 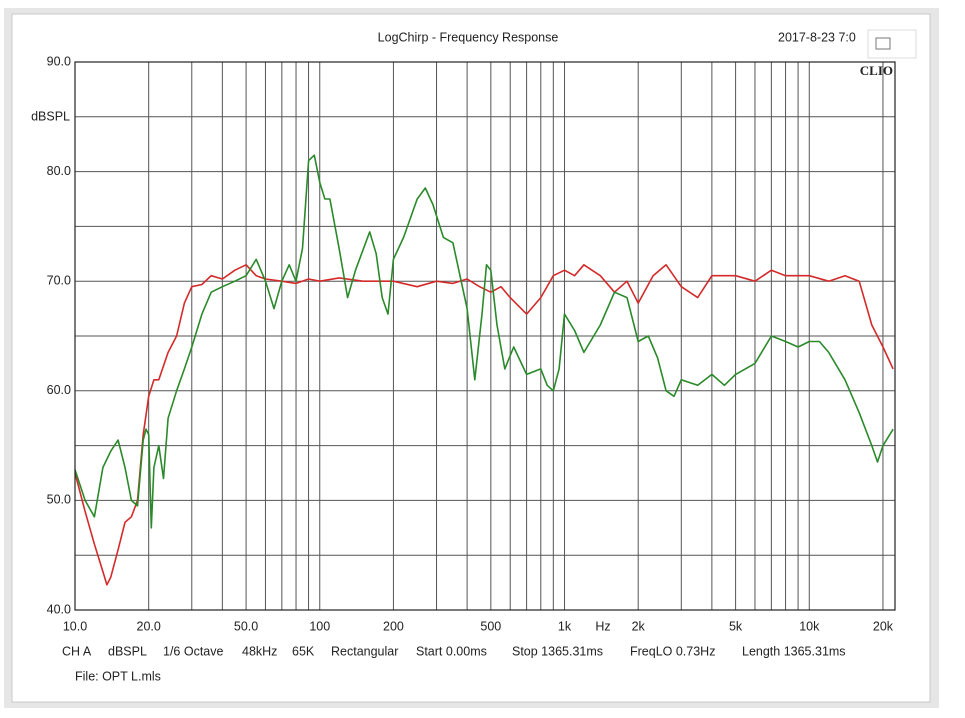 What do you see at coordinates (59, 171) in the screenshot?
I see `y-tick-label: 80.0` at bounding box center [59, 171].